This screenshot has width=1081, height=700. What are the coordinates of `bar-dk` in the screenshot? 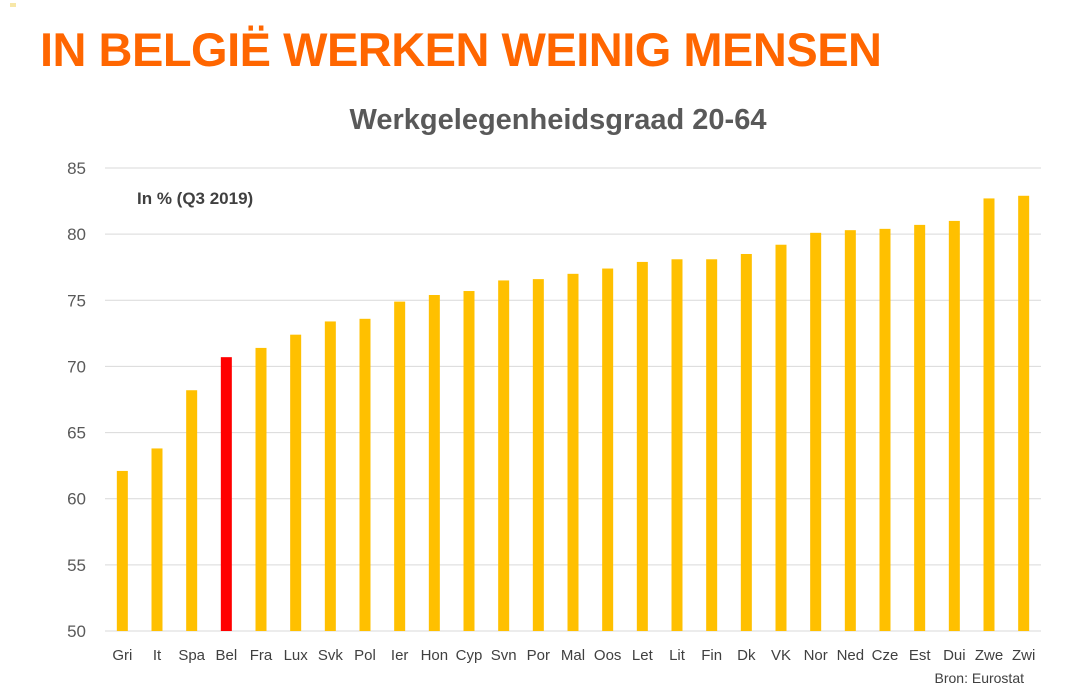 It's located at (746, 442).